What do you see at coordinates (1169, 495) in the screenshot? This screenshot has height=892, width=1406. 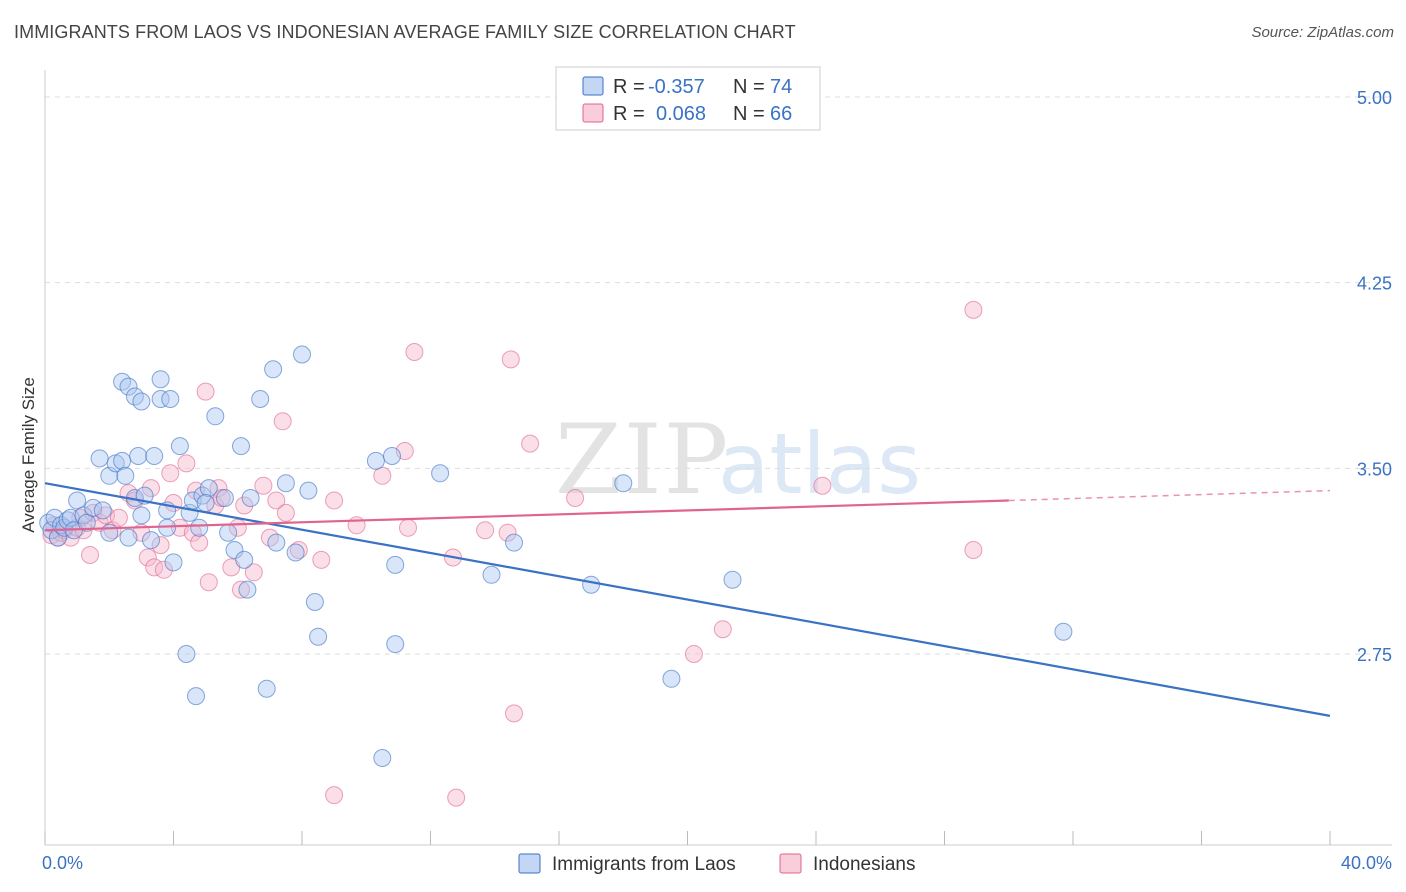 I see `trend-line-indonesians-extension` at bounding box center [1169, 495].